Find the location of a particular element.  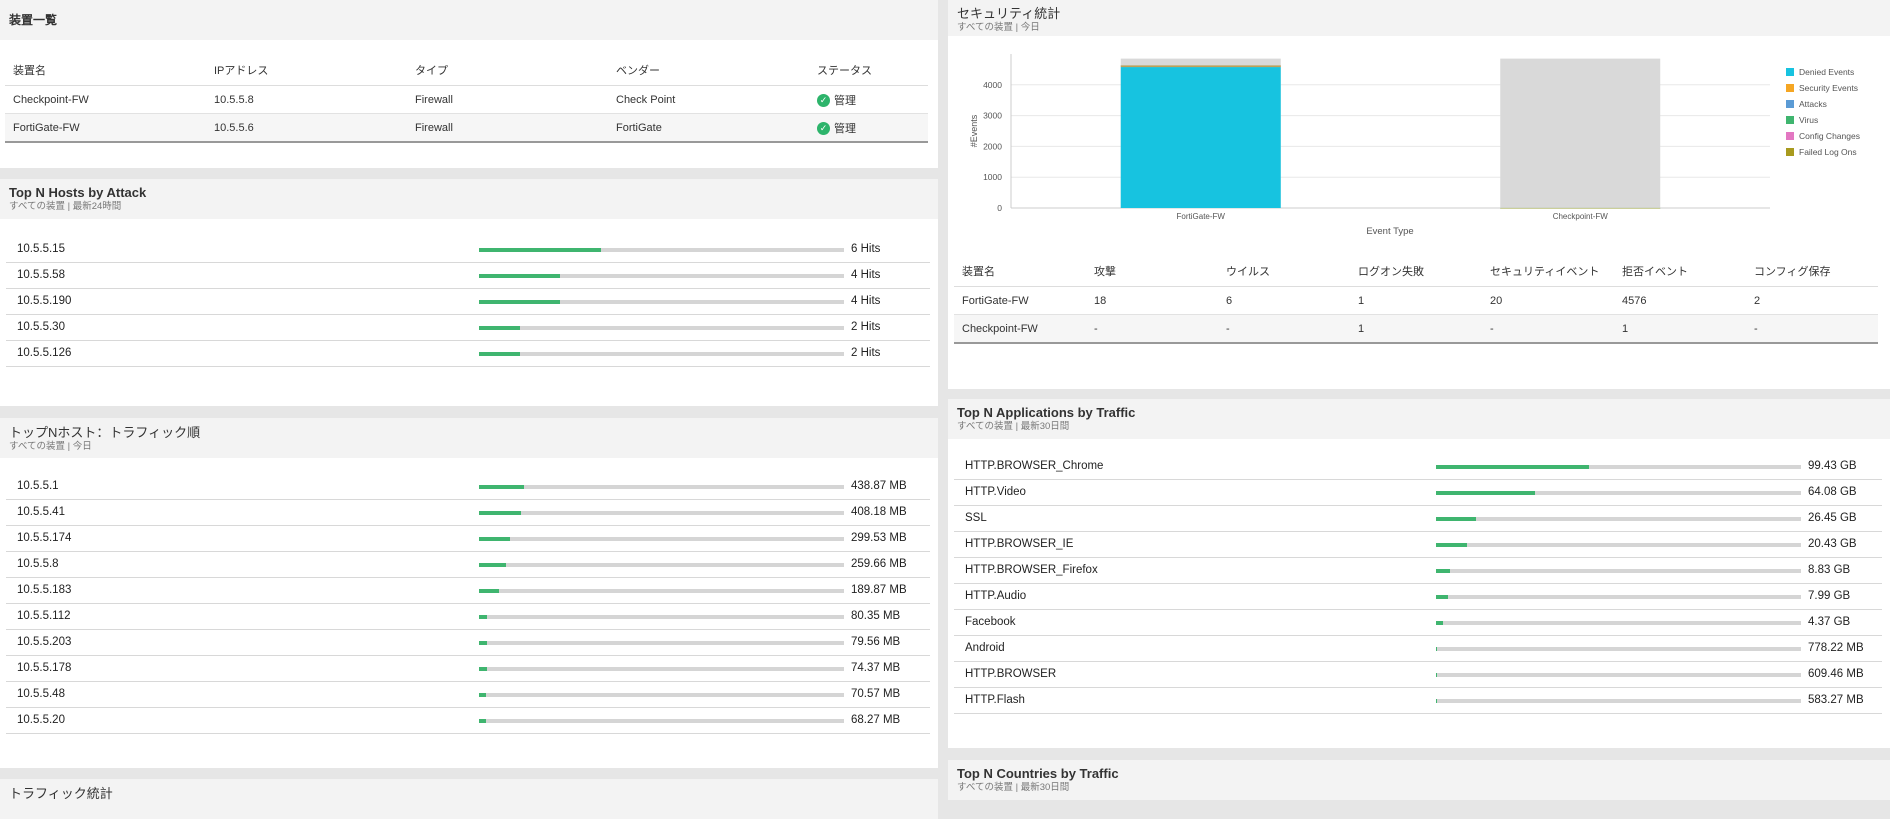

list-item: 10.5.5.1 438.87 MB is located at coordinates (468, 487).